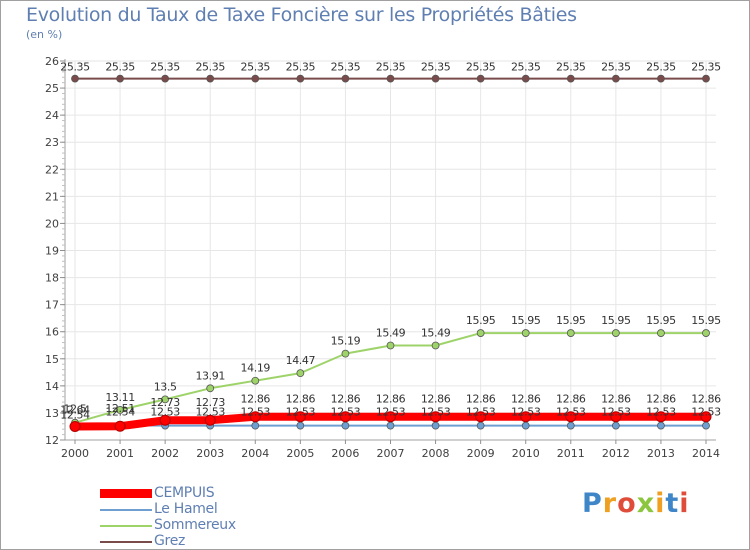 This screenshot has height=550, width=750. Describe the element at coordinates (52, 386) in the screenshot. I see `y-tick-label: 14` at that location.